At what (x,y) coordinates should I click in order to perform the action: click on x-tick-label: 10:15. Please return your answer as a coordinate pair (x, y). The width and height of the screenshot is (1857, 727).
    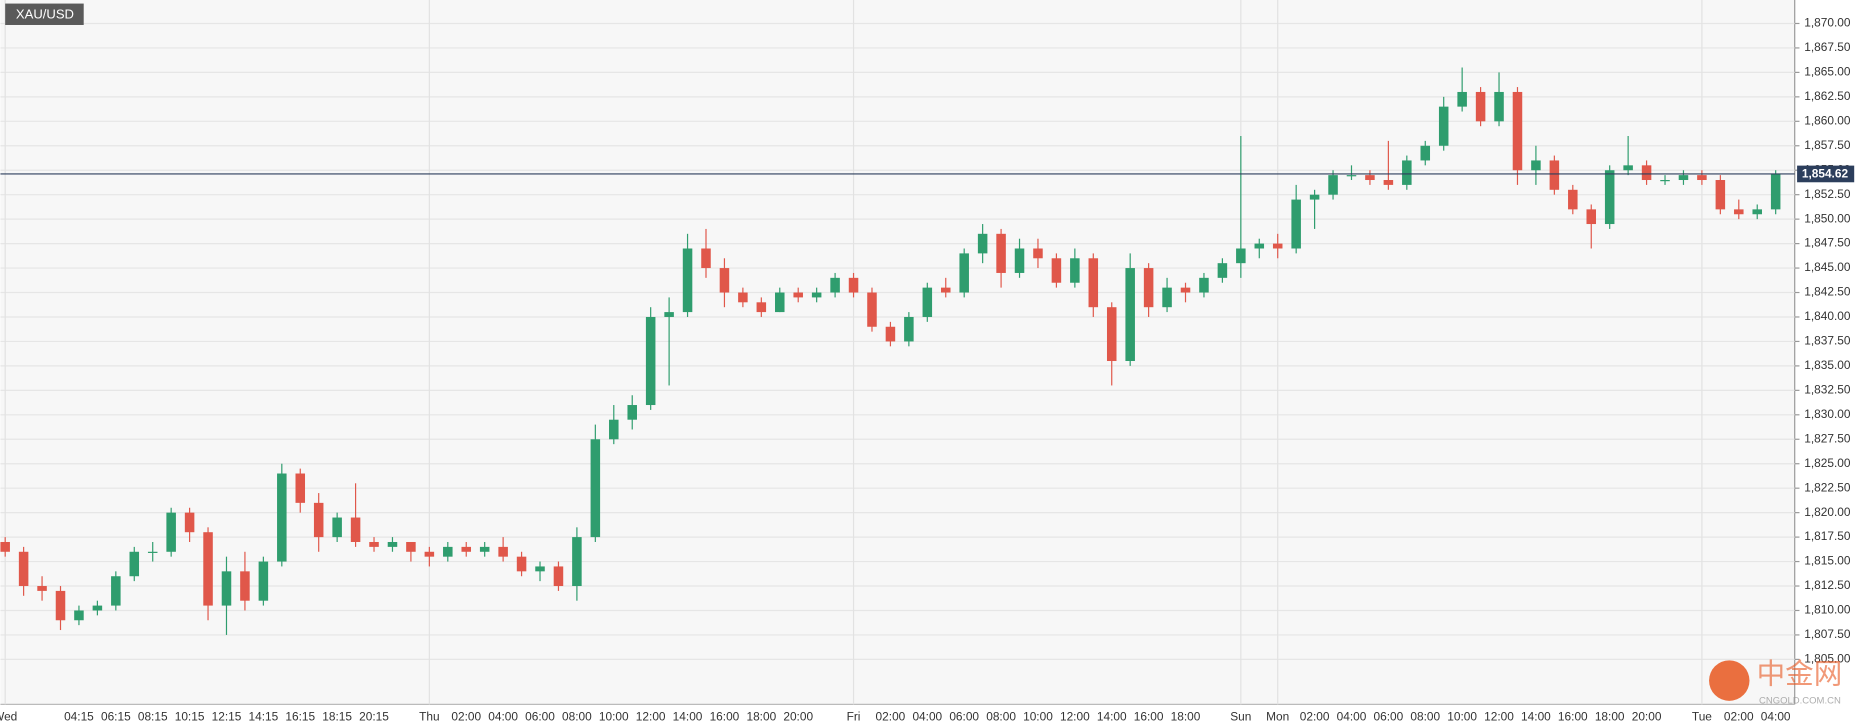
    Looking at the image, I should click on (190, 717).